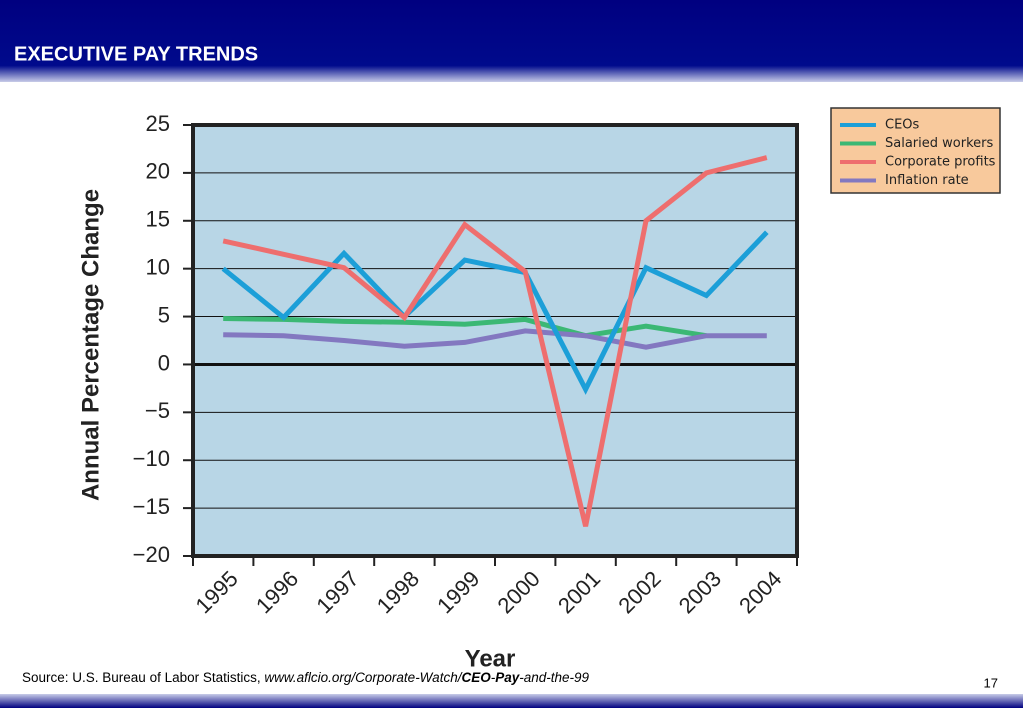 This screenshot has height=708, width=1023. Describe the element at coordinates (700, 592) in the screenshot. I see `x-tick-label: 2003` at that location.